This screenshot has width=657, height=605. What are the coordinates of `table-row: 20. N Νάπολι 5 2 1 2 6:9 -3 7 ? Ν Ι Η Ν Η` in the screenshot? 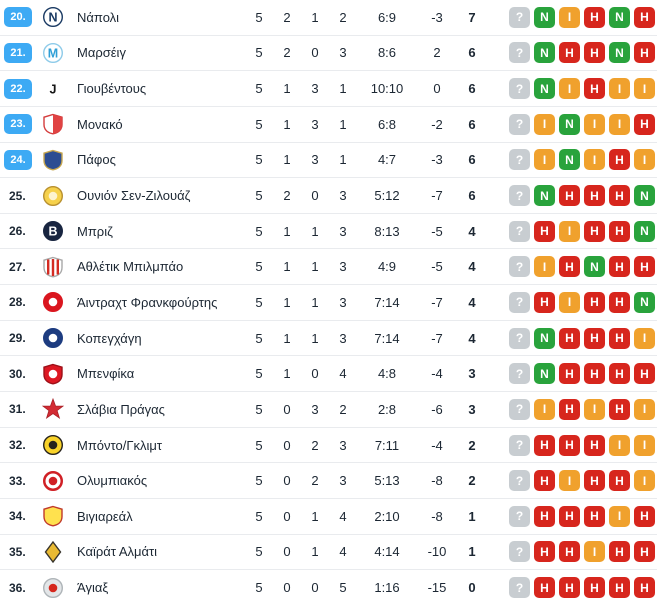 It's located at (328, 18).